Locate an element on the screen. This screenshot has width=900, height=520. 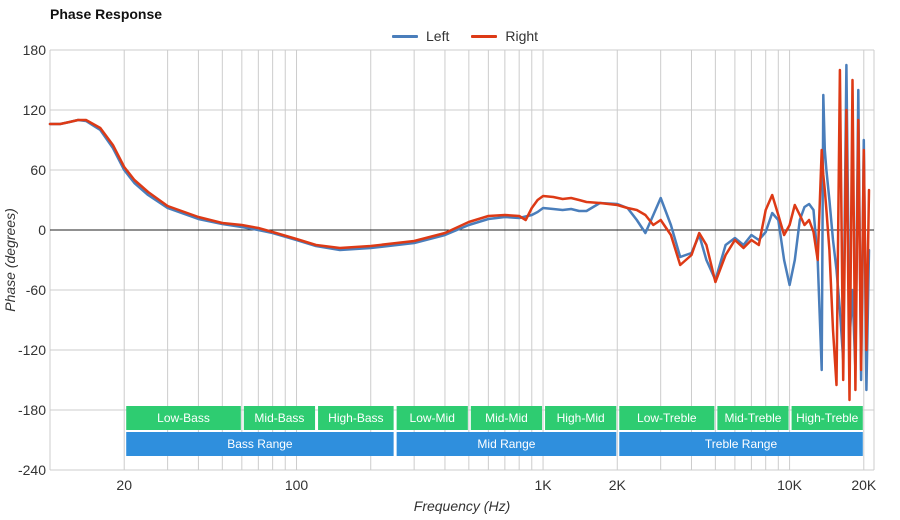
y-axis-ticks: 180 120 60 0 -60 -120 -180 -240 is located at coordinates (32, 260).